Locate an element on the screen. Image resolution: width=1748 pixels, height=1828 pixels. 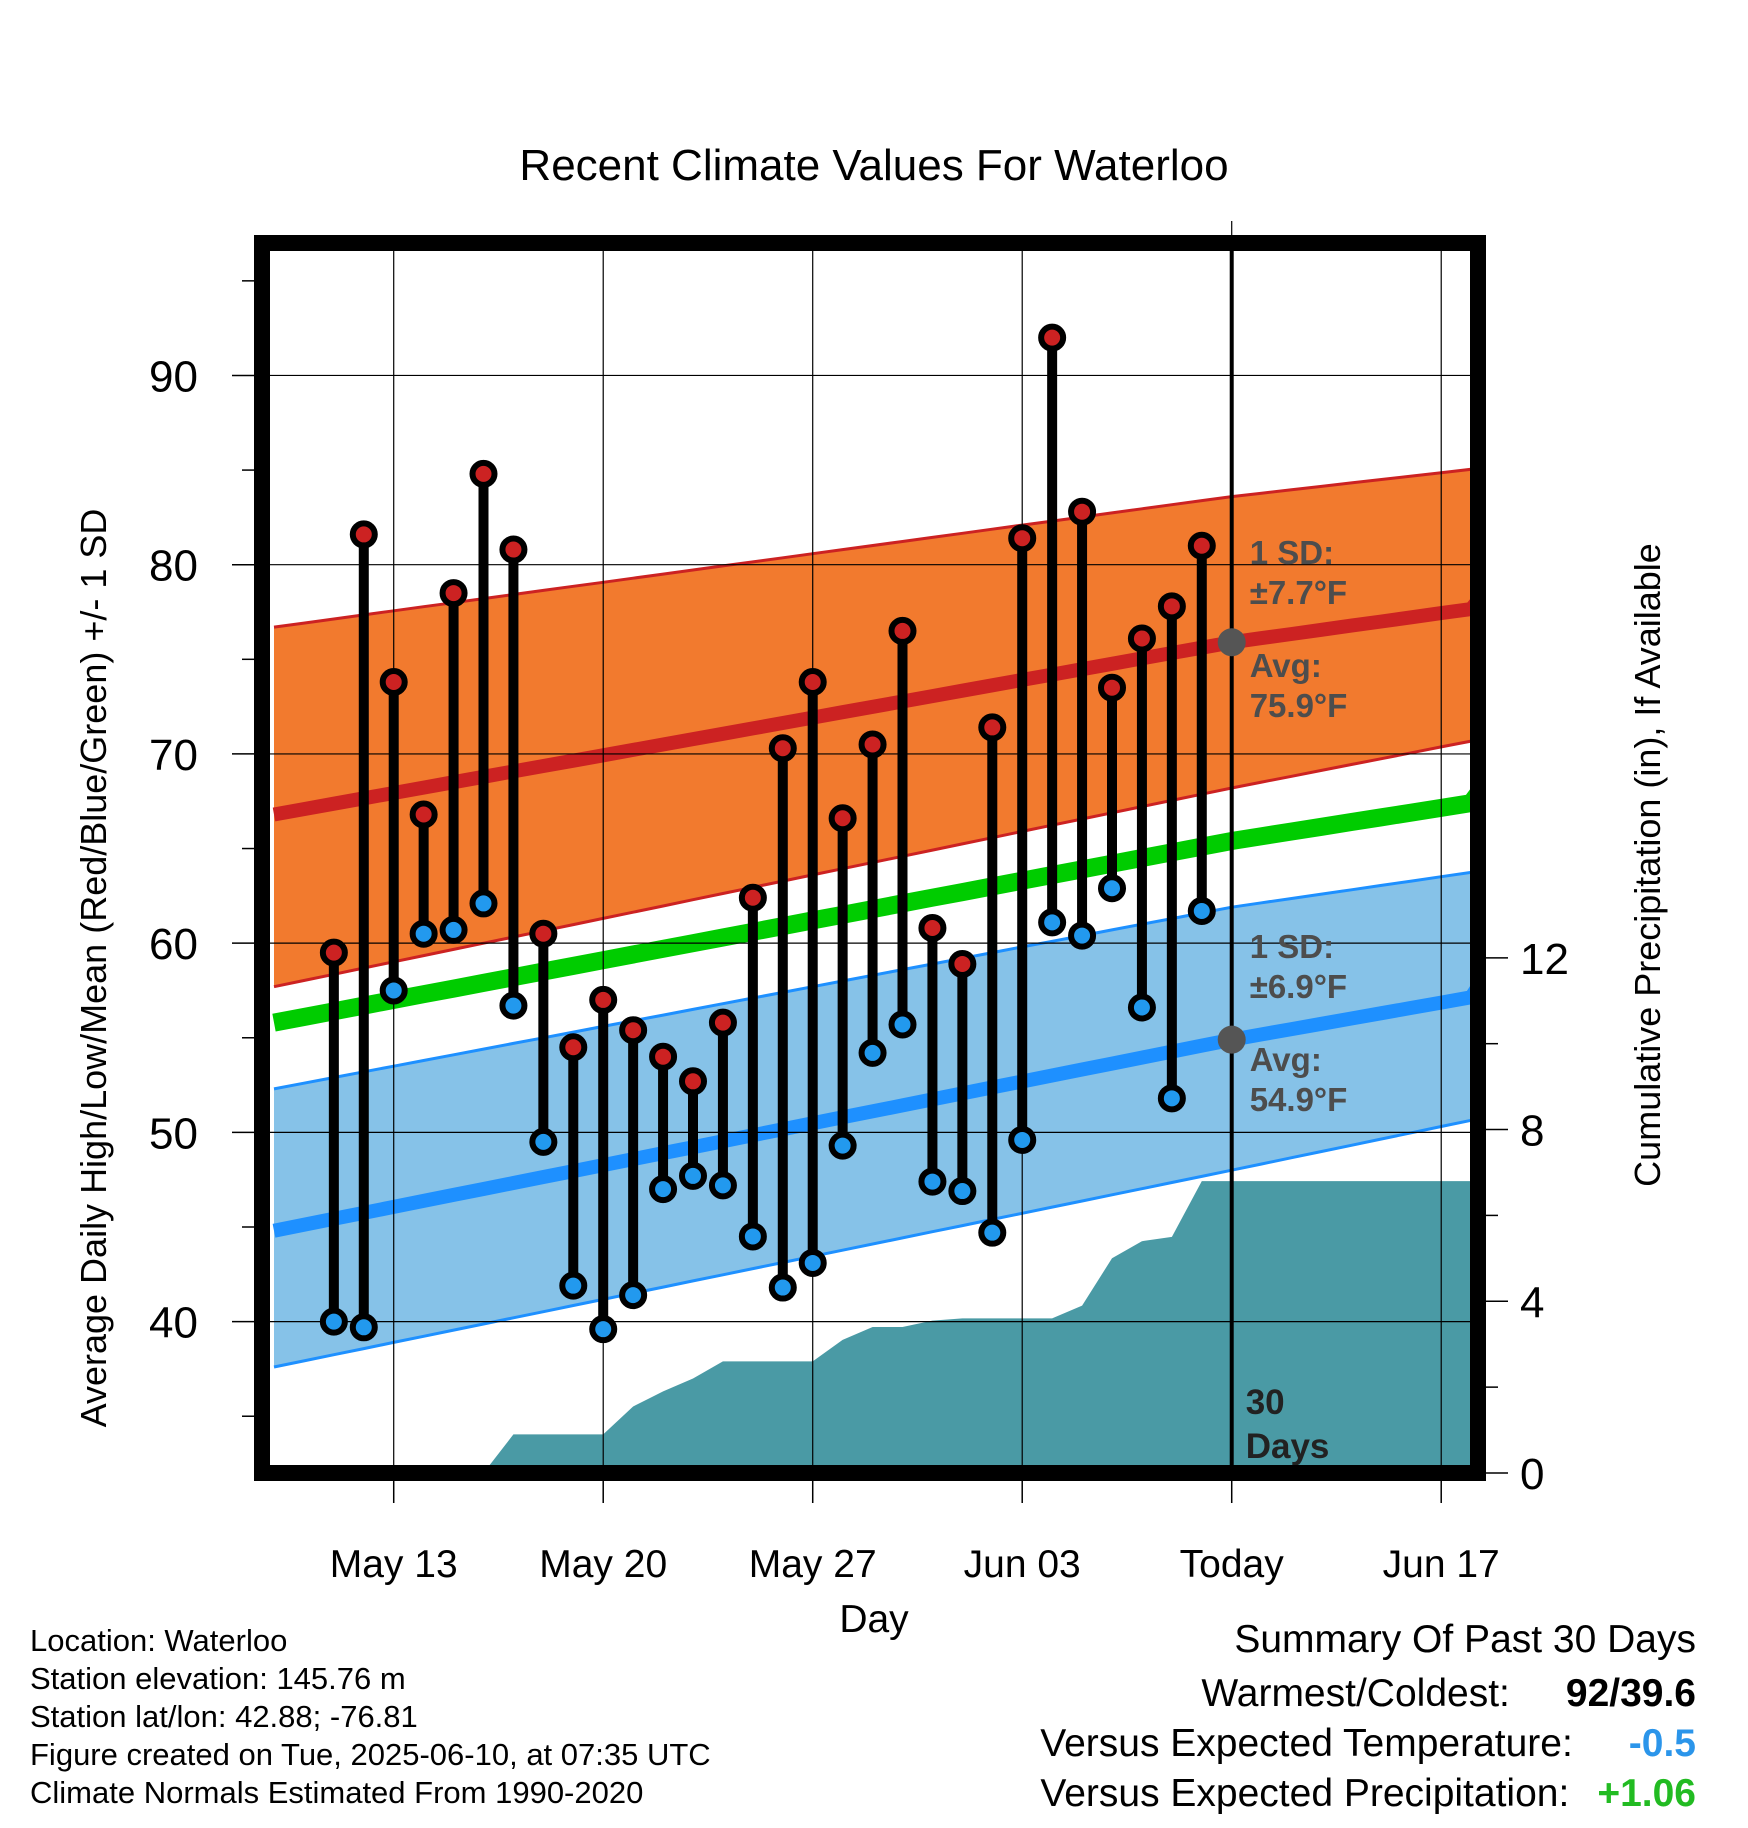
y2-tick-label: 0 is located at coordinates (1532, 1474).